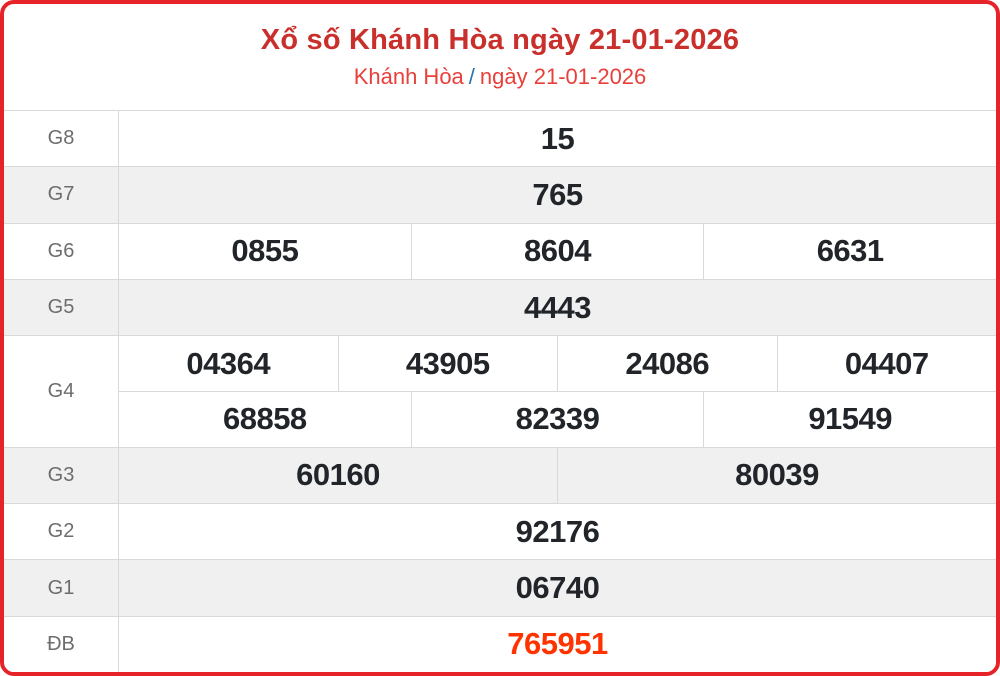 This screenshot has height=676, width=1000. Describe the element at coordinates (886, 363) in the screenshot. I see `prize-number: 04407` at that location.